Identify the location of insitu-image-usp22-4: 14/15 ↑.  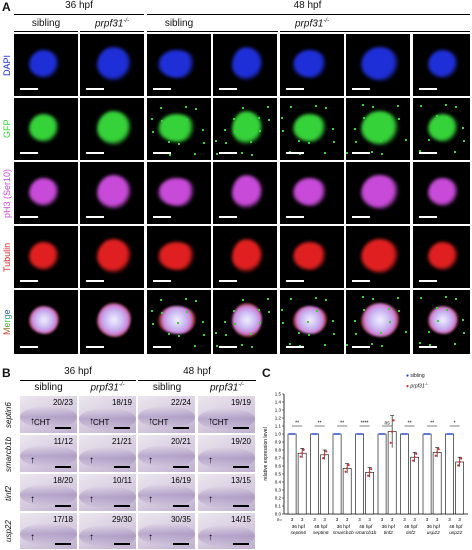
(226, 531).